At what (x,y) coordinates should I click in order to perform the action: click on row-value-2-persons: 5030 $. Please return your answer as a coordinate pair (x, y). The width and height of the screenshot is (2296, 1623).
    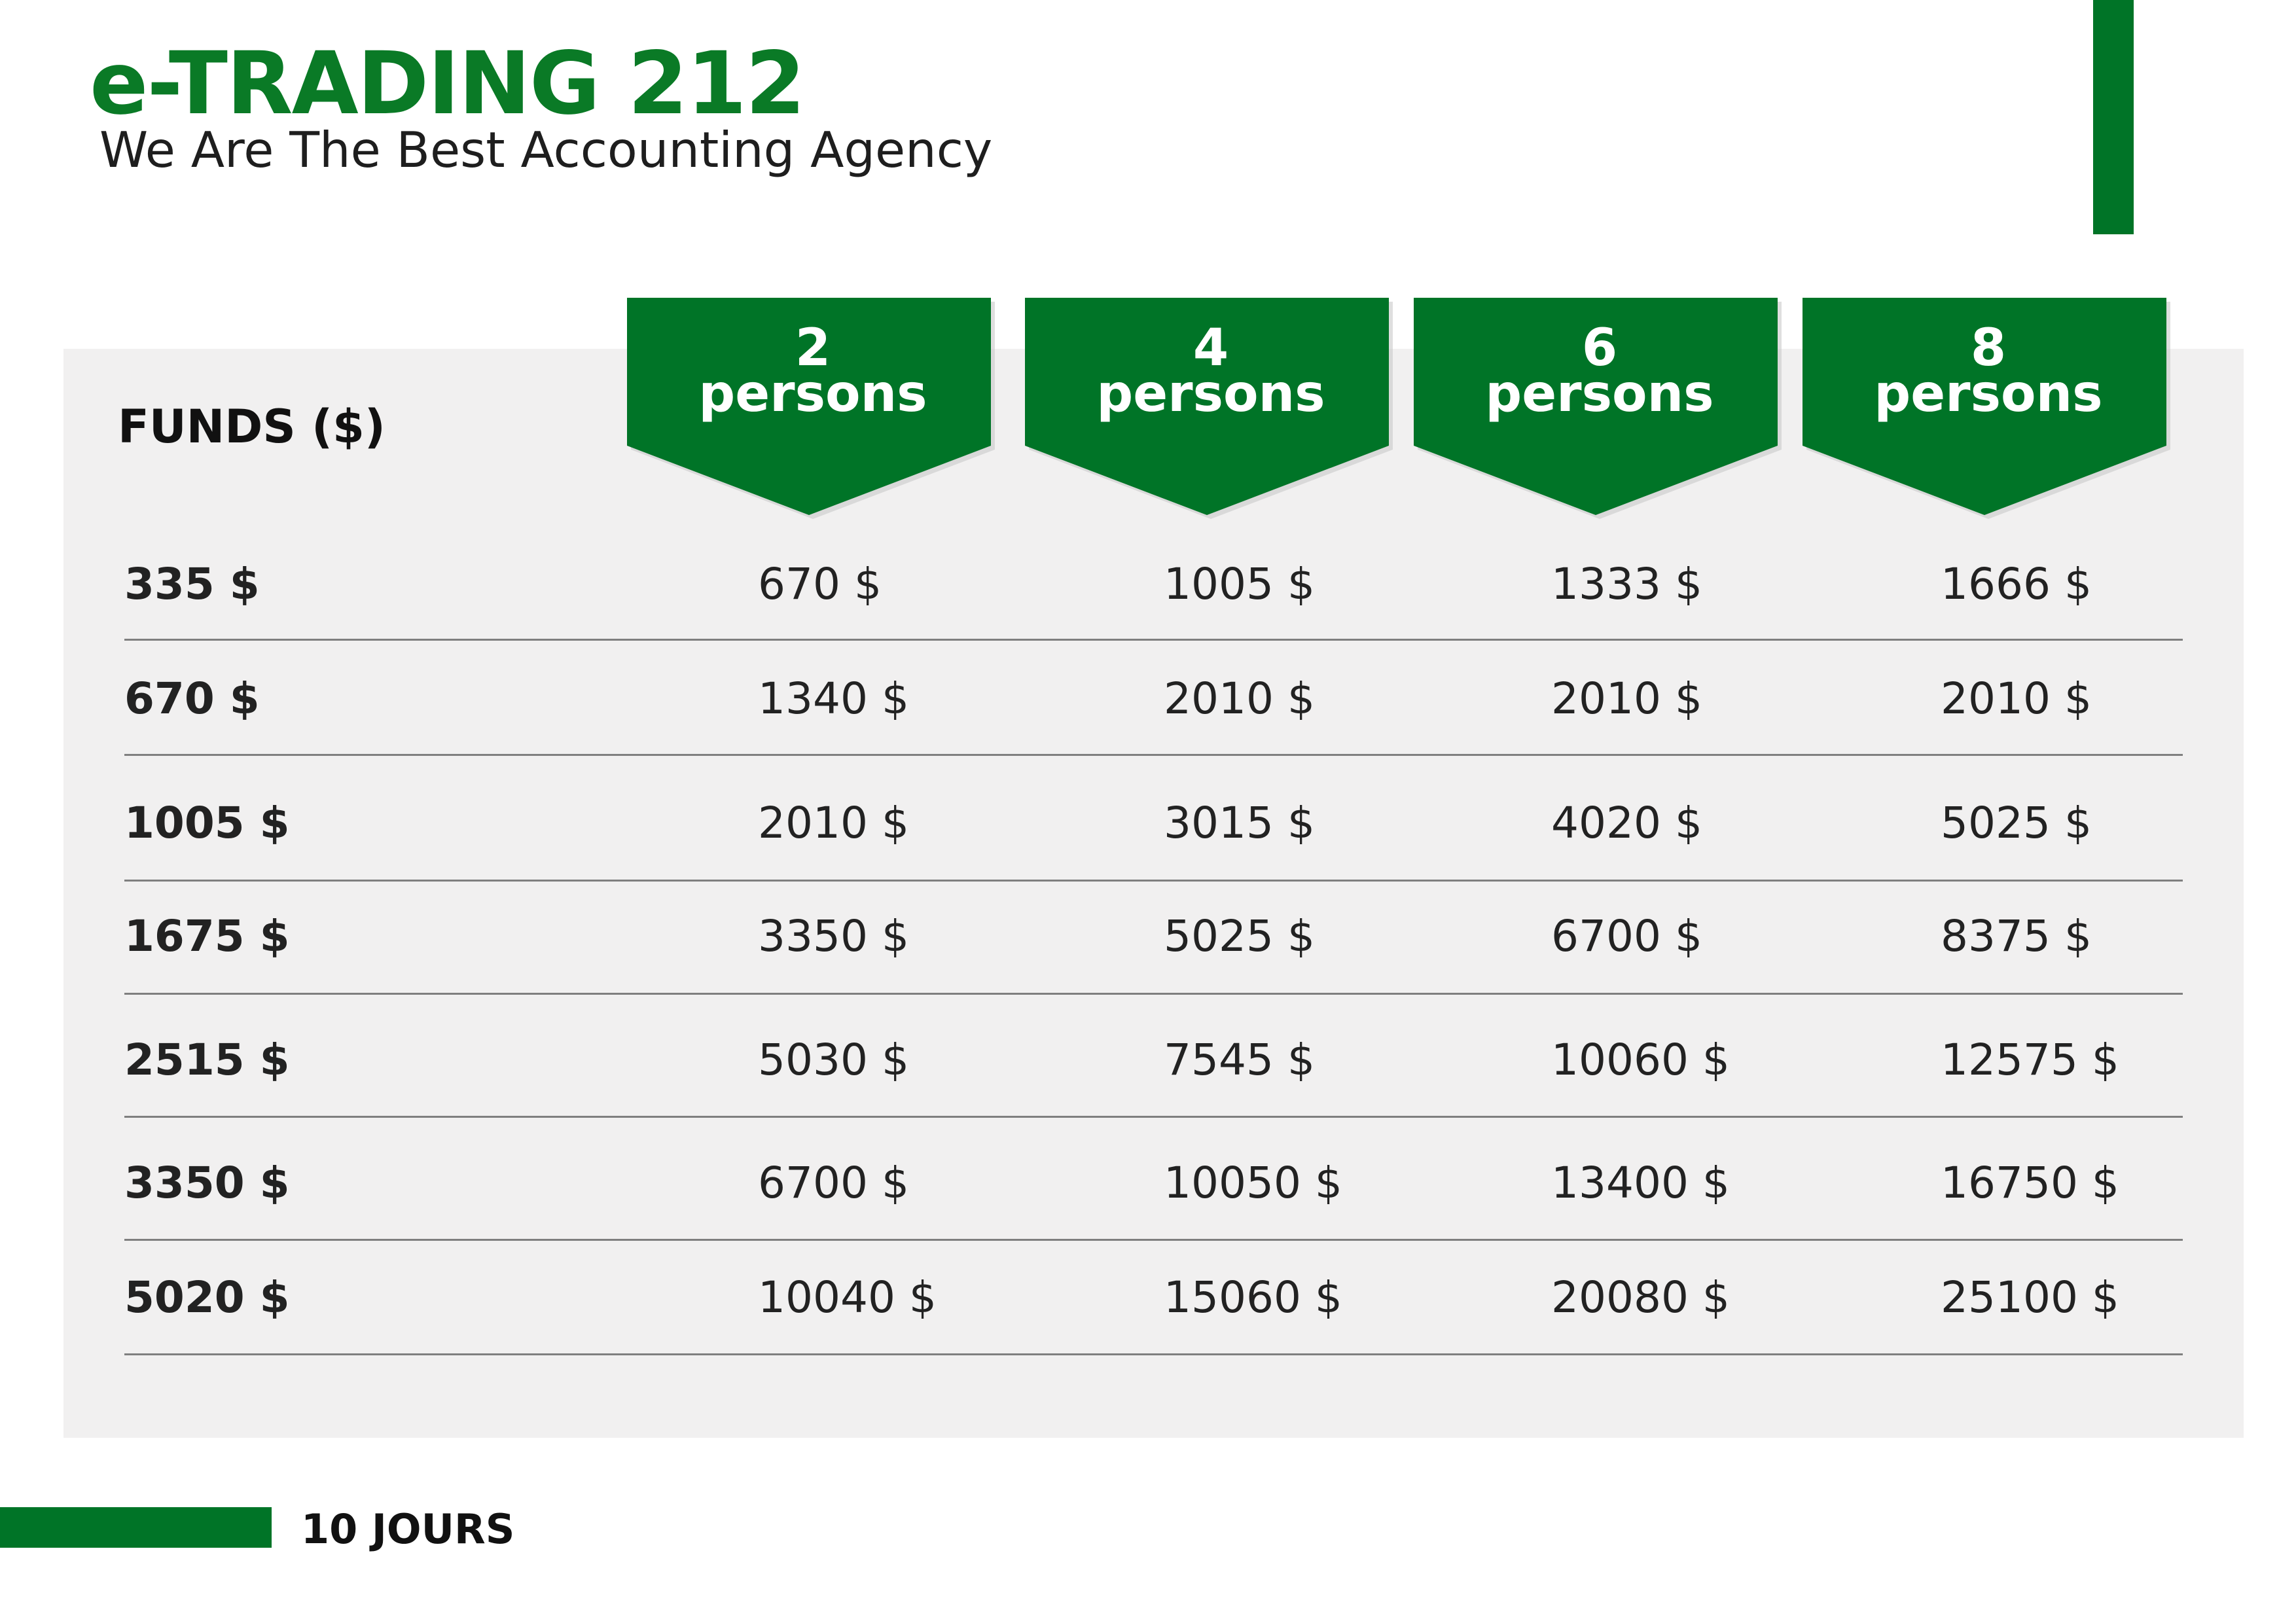
    Looking at the image, I should click on (833, 1060).